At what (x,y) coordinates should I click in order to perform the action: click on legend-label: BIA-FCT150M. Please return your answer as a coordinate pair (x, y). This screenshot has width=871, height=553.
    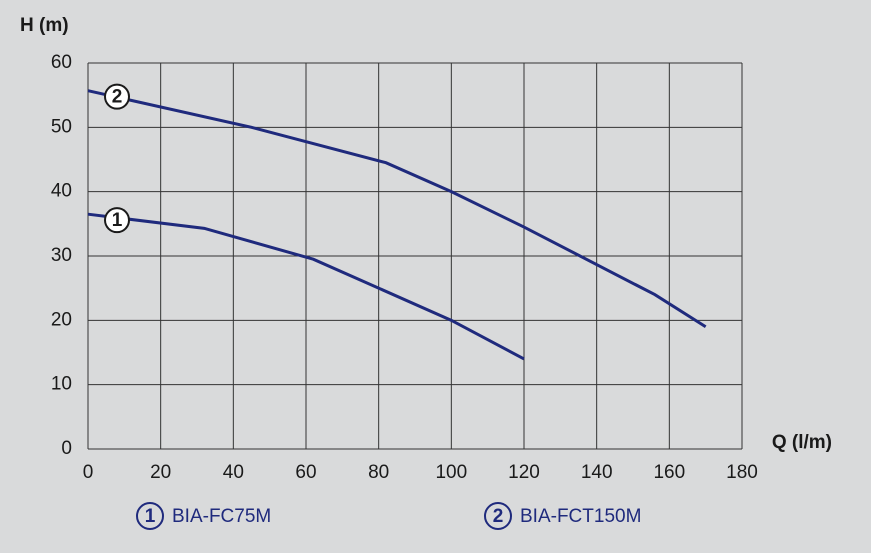
    Looking at the image, I should click on (580, 516).